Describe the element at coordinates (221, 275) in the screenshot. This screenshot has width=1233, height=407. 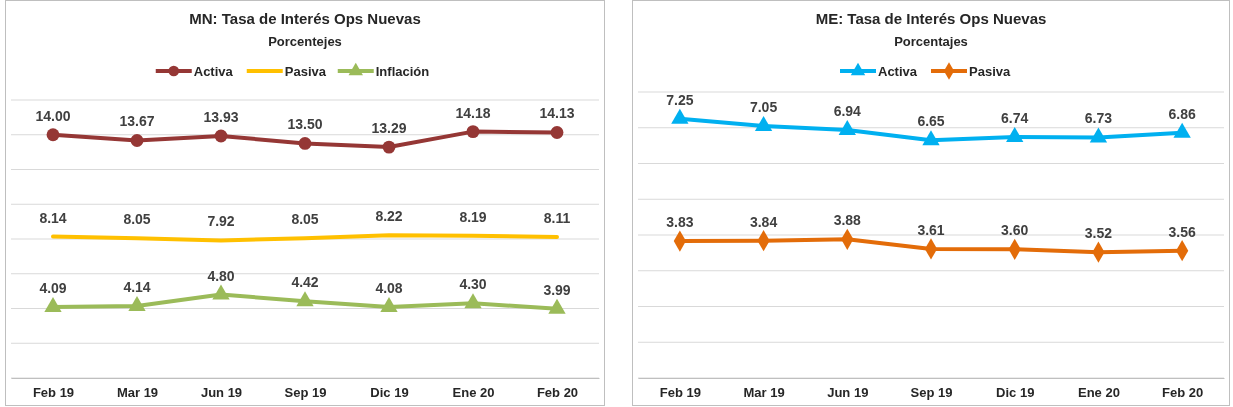
I see `data-label: 4.80` at that location.